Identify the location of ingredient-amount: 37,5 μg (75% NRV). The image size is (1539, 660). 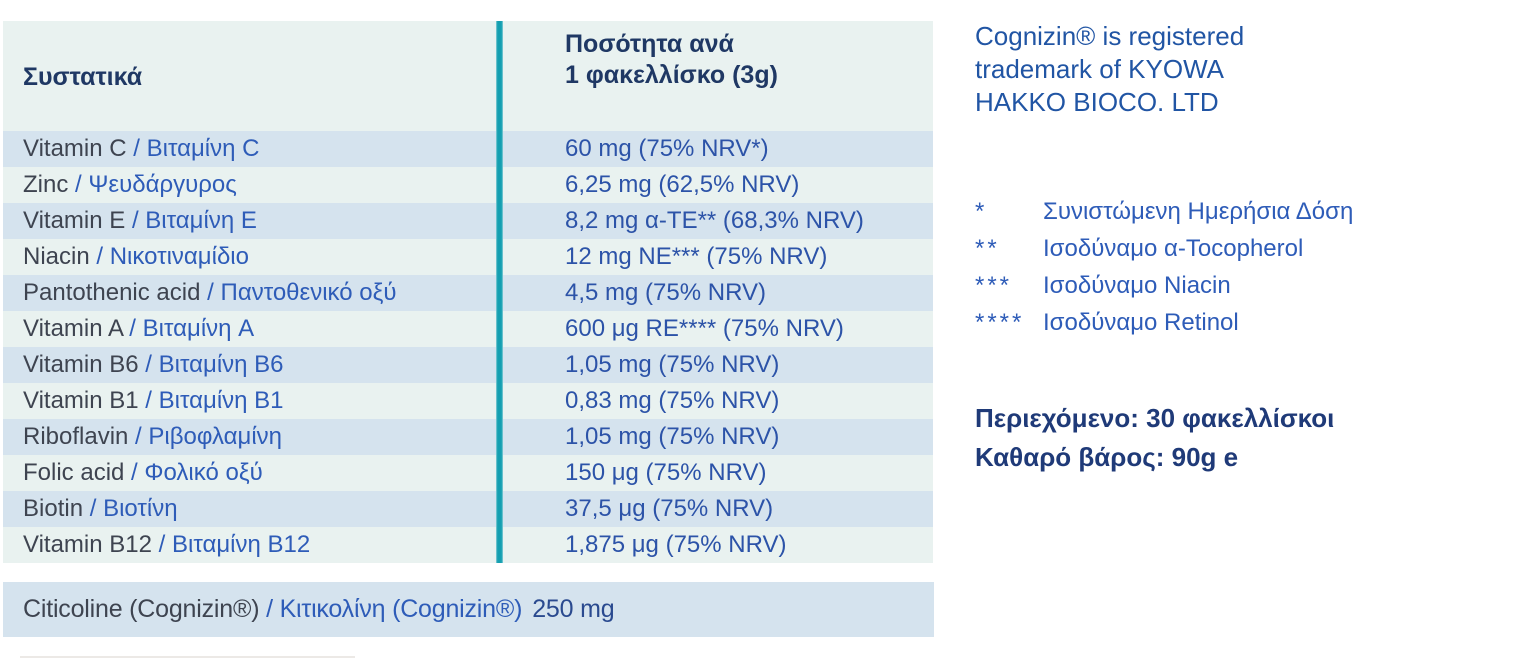
(669, 508).